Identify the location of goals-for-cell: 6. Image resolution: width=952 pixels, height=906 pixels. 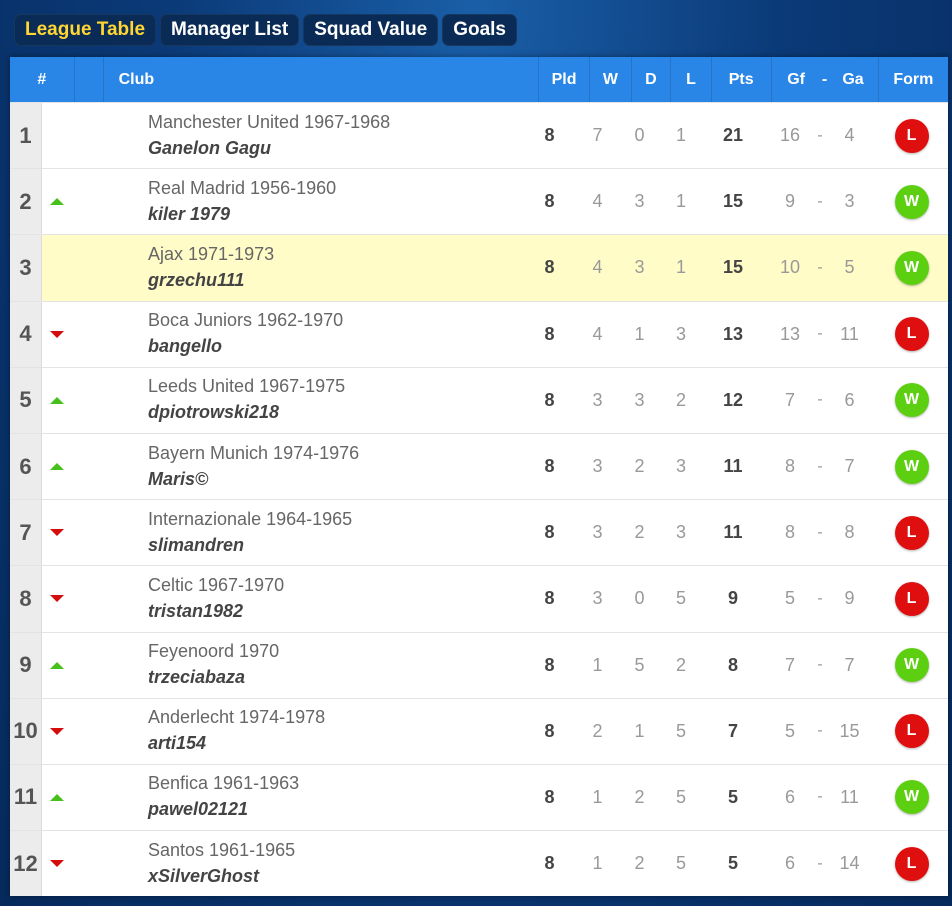
(789, 796).